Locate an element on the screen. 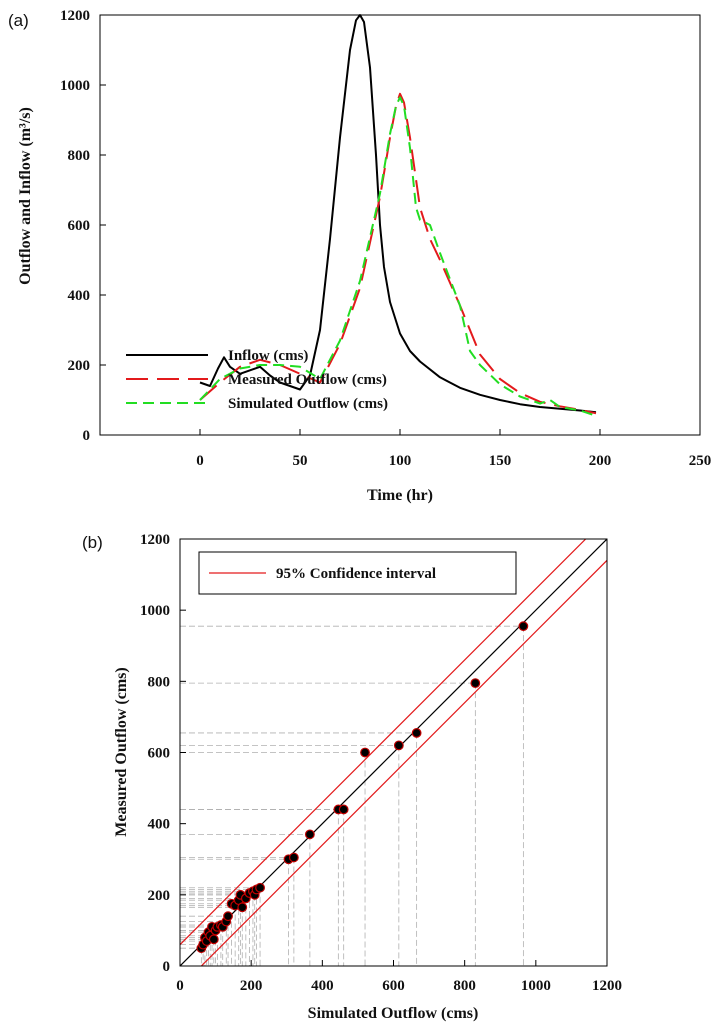  panel-a-x-tick-label: 250 is located at coordinates (700, 461).